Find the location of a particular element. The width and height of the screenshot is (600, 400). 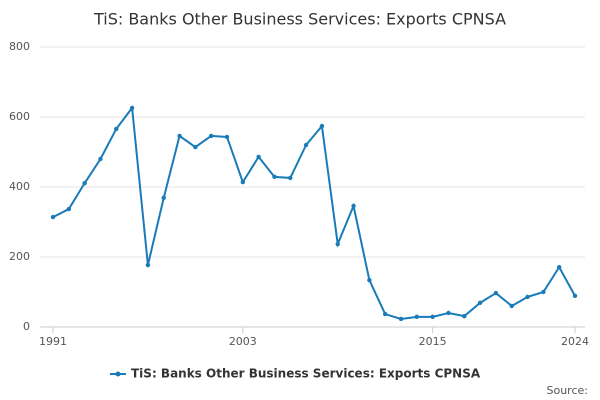

x-tick-label: 2003 is located at coordinates (243, 341).